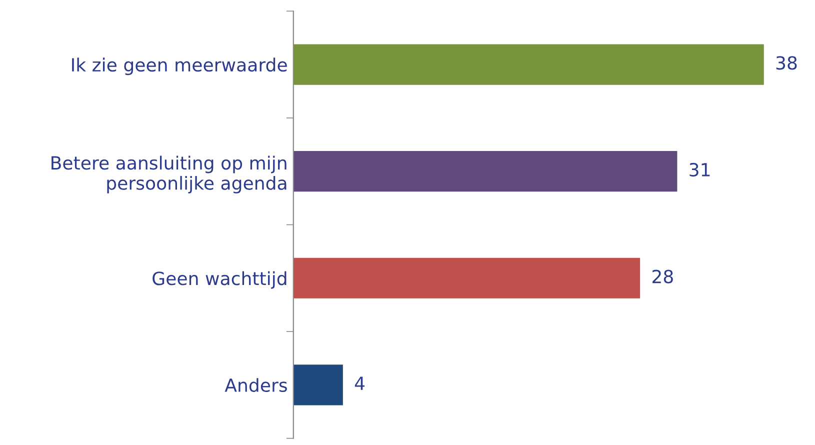  I want to click on y-tick-label: Anders, so click(255, 385).